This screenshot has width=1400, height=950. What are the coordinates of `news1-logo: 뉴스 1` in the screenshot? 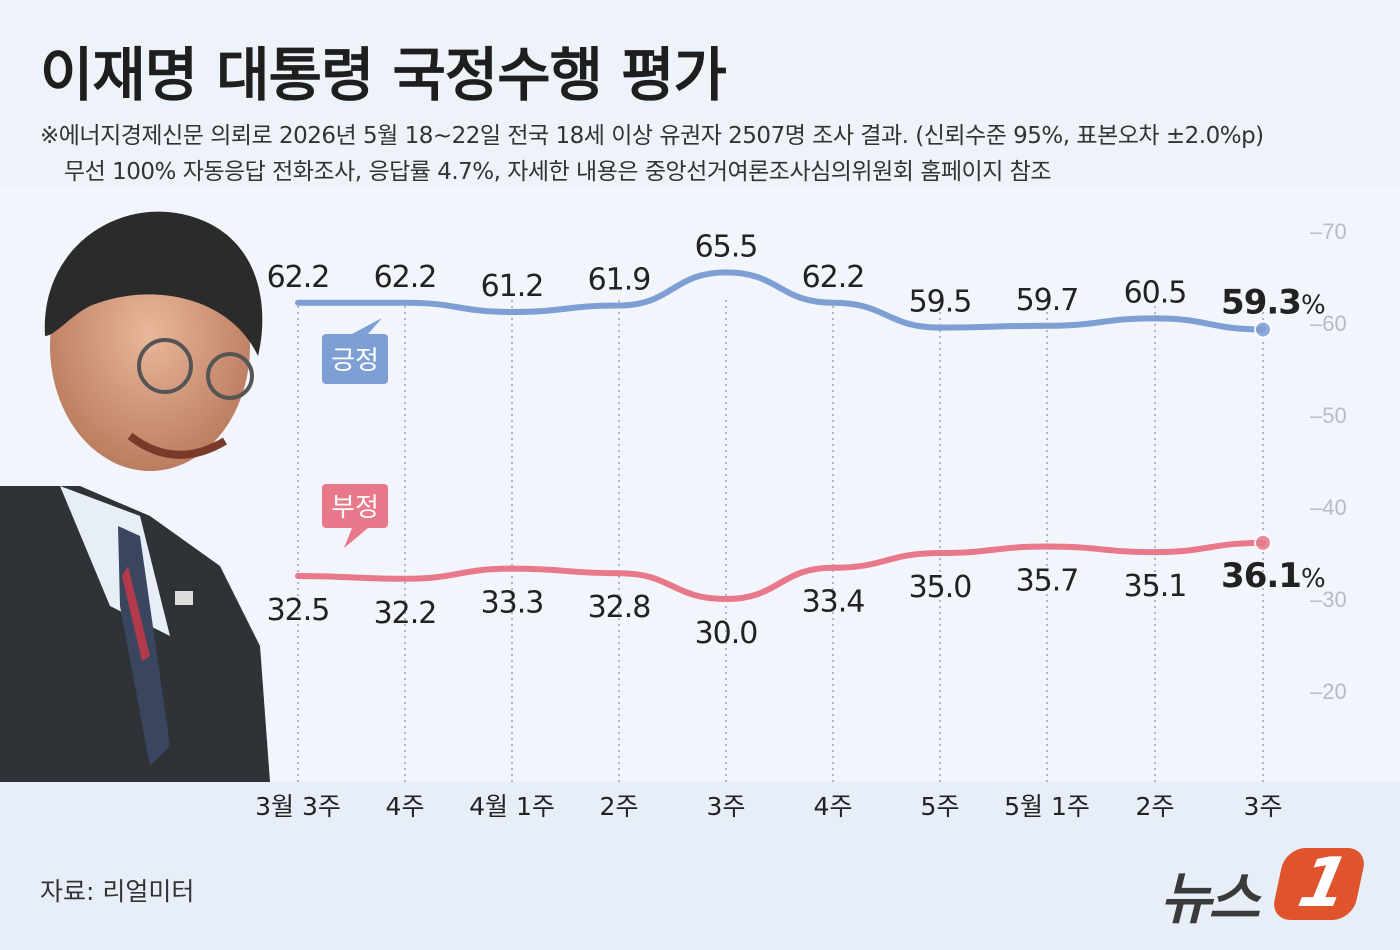 It's located at (1265, 888).